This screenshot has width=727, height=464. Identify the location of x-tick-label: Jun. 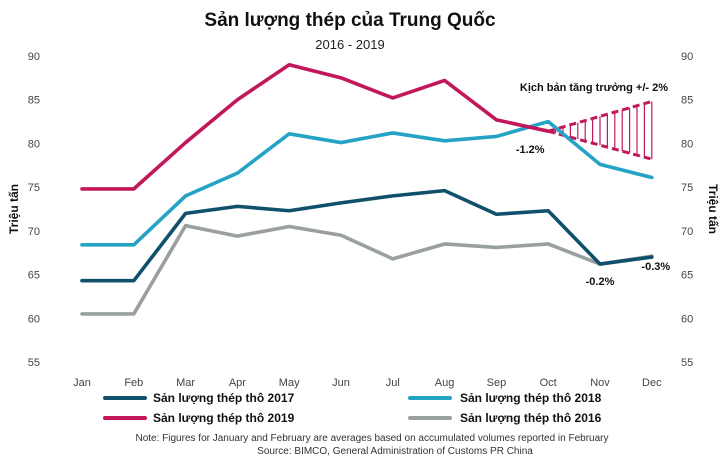
(341, 383).